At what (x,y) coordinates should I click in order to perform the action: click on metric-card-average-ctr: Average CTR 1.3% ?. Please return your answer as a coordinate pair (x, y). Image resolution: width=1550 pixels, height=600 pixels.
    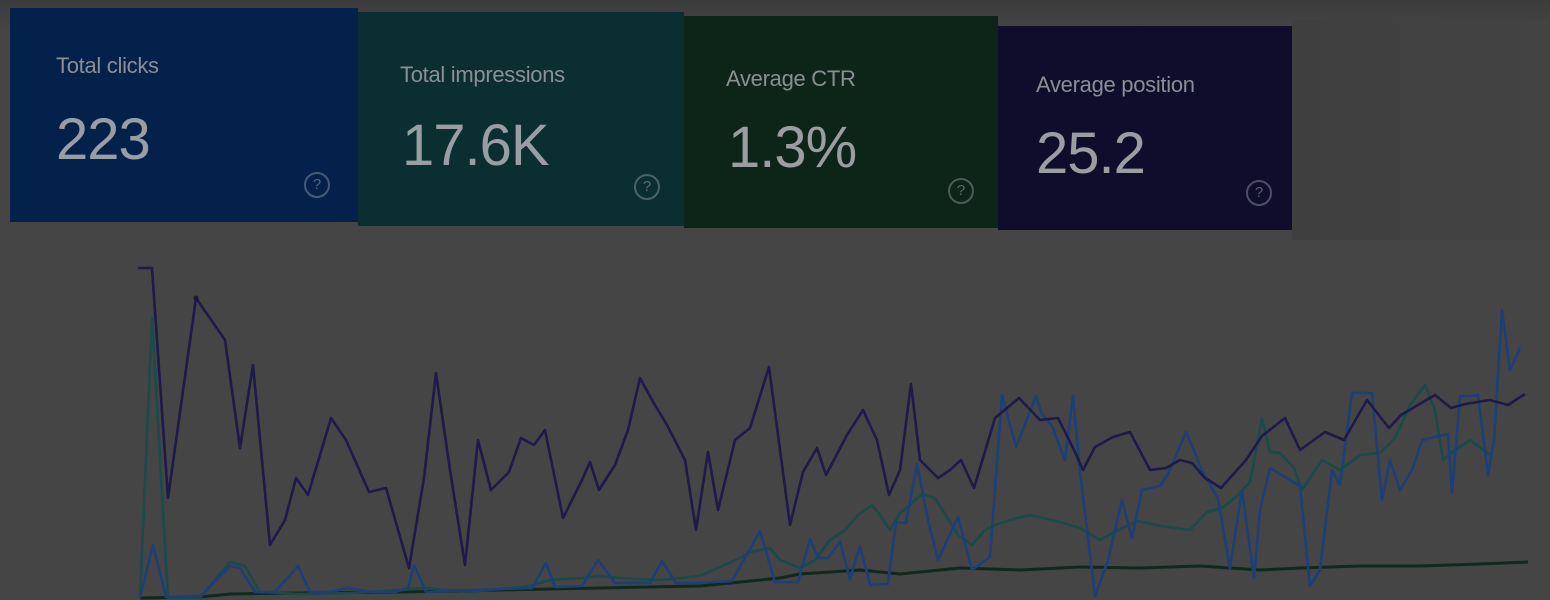
    Looking at the image, I should click on (841, 122).